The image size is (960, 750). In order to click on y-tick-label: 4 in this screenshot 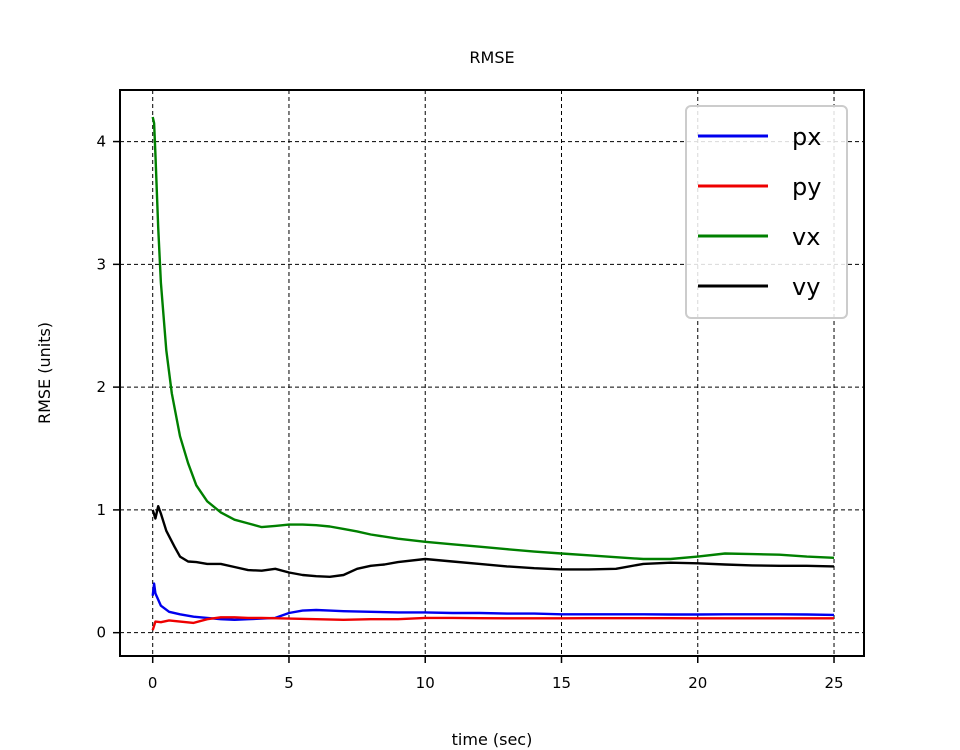, I will do `click(101, 142)`.